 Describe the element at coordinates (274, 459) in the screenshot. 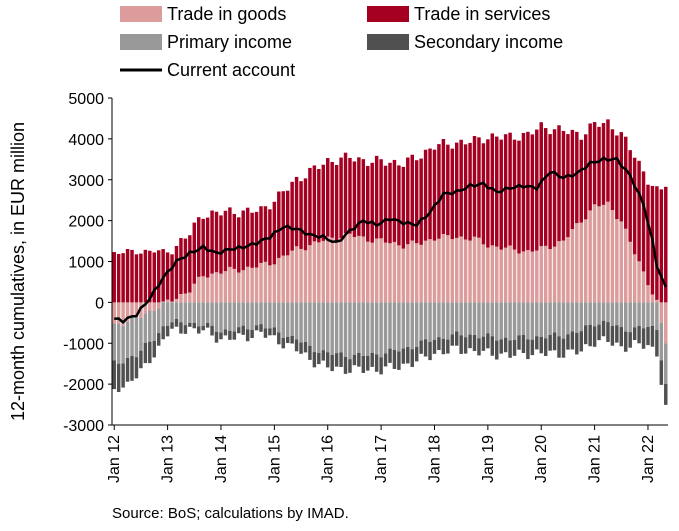

I see `x-tick-label: Jan 15` at that location.